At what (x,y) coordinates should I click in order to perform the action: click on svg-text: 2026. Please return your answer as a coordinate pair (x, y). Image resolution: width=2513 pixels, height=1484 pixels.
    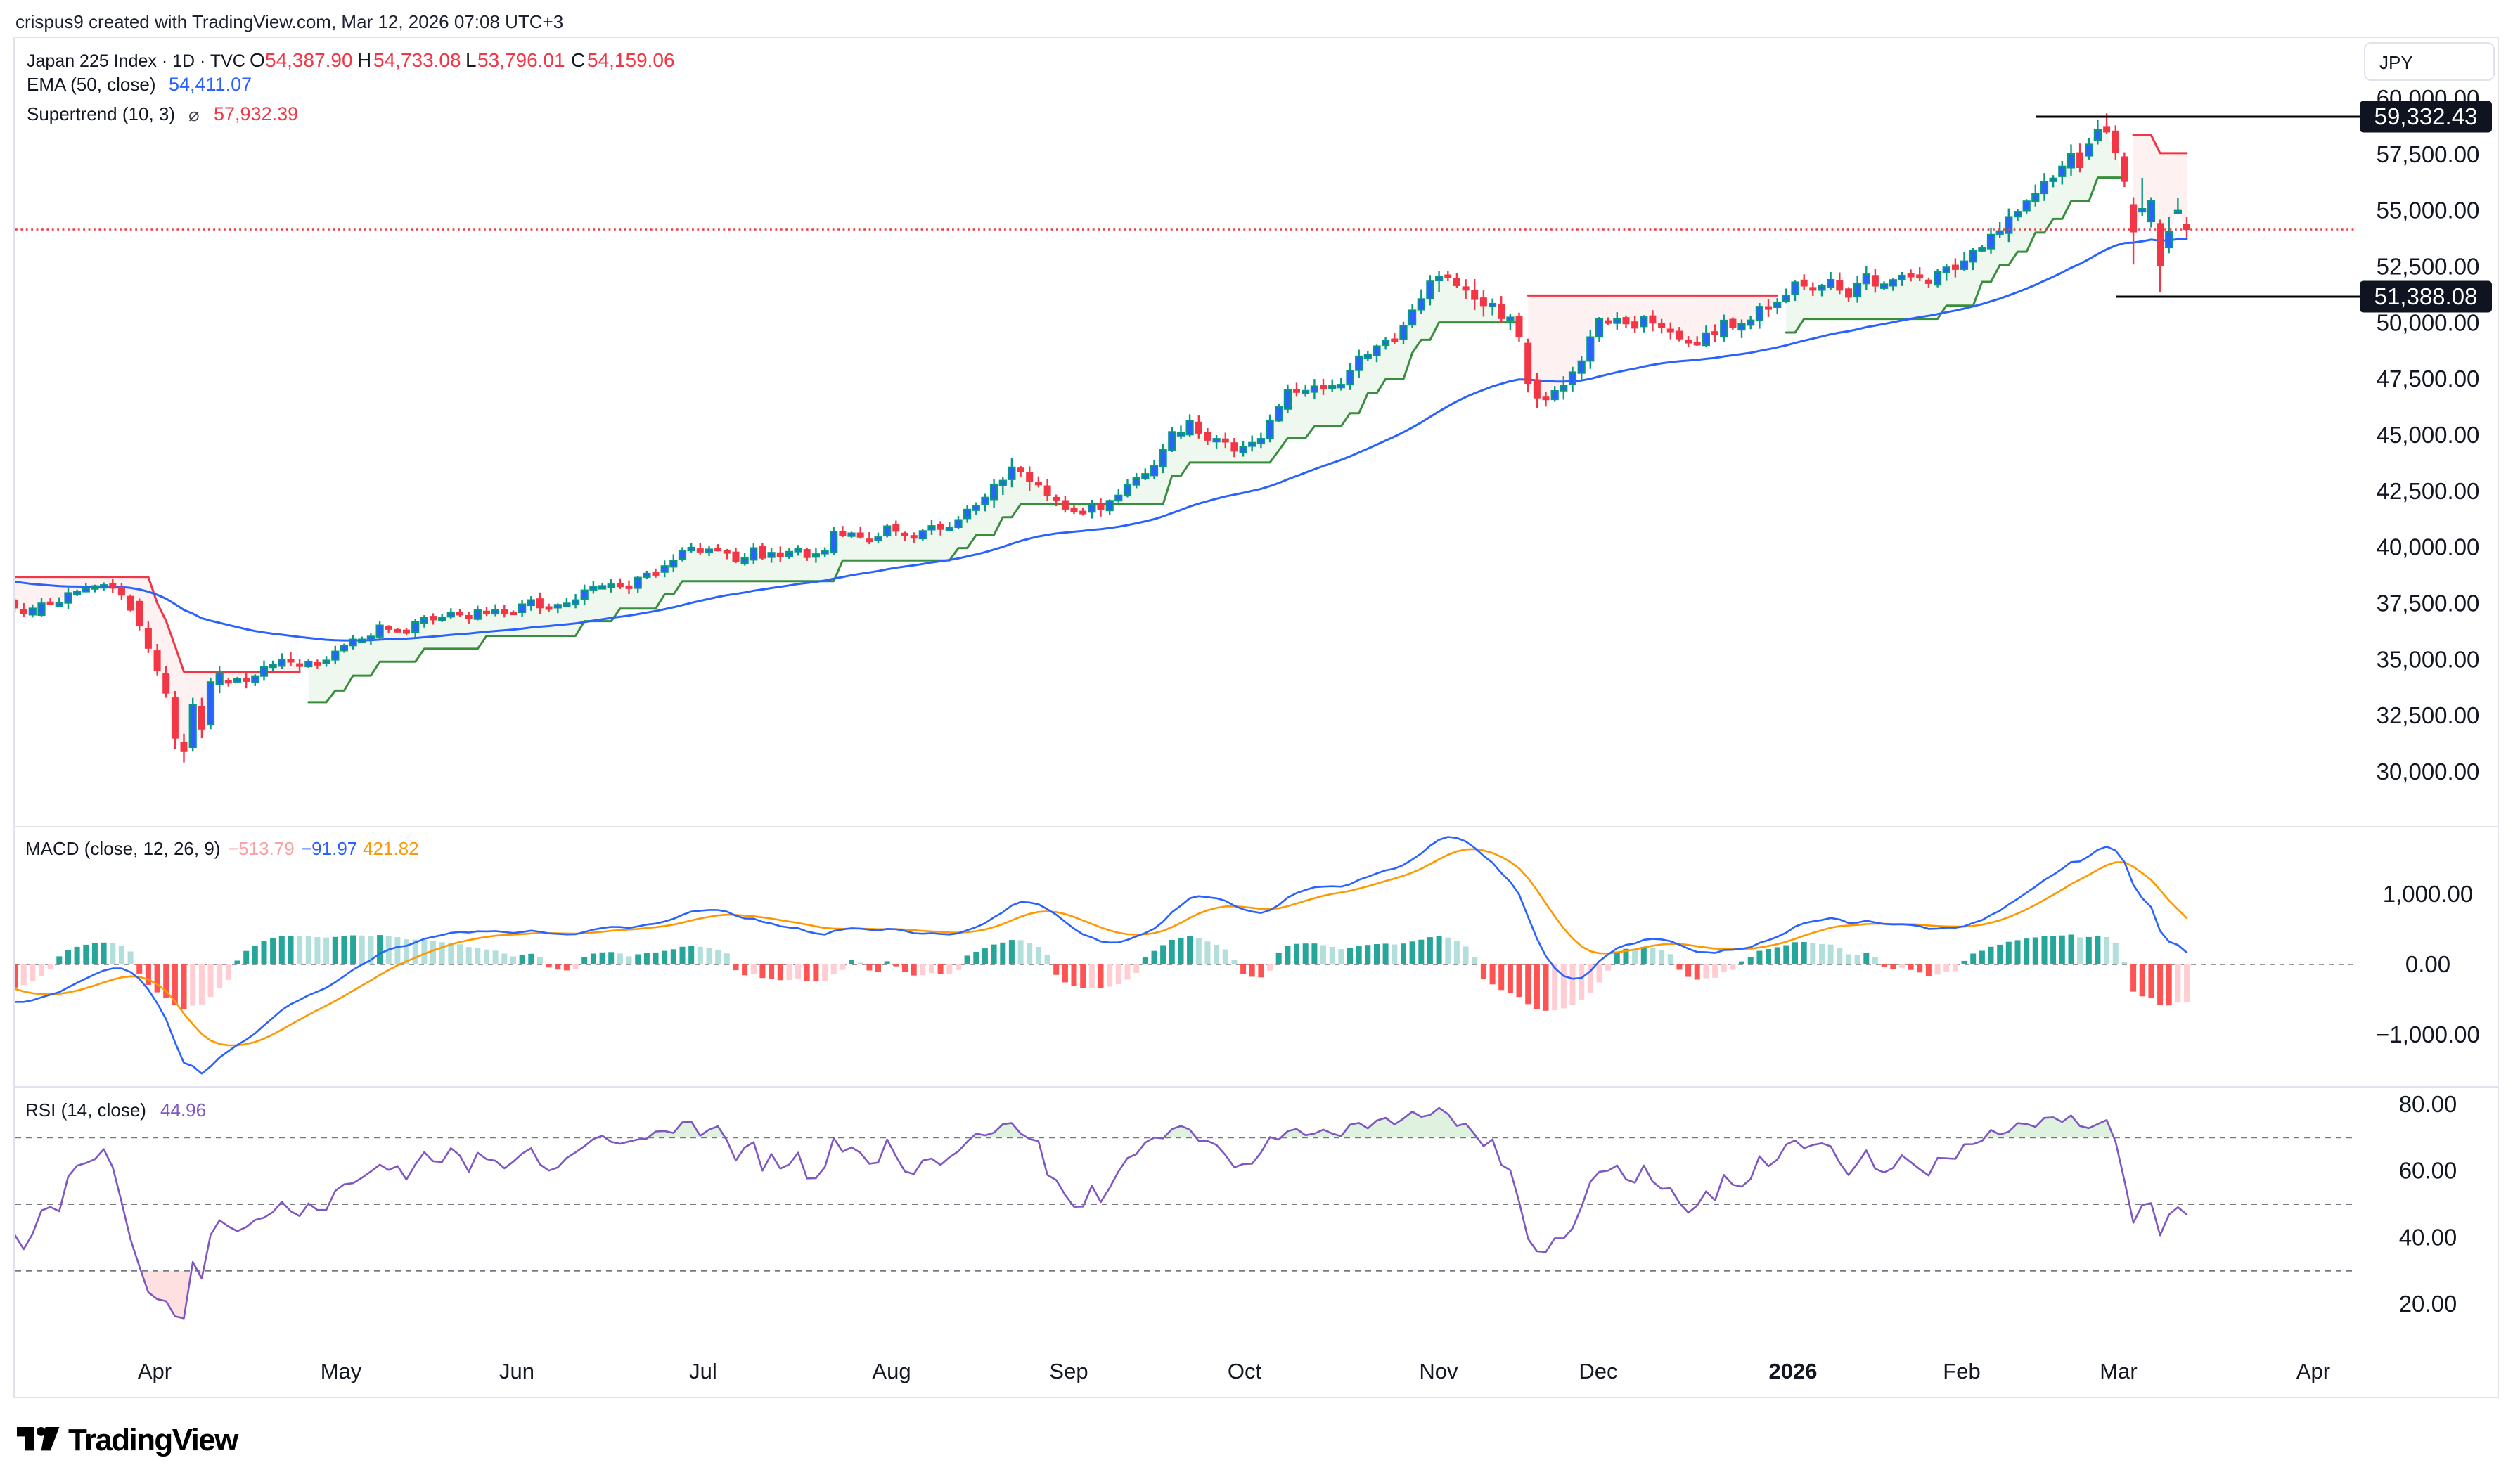
    Looking at the image, I should click on (1794, 1371).